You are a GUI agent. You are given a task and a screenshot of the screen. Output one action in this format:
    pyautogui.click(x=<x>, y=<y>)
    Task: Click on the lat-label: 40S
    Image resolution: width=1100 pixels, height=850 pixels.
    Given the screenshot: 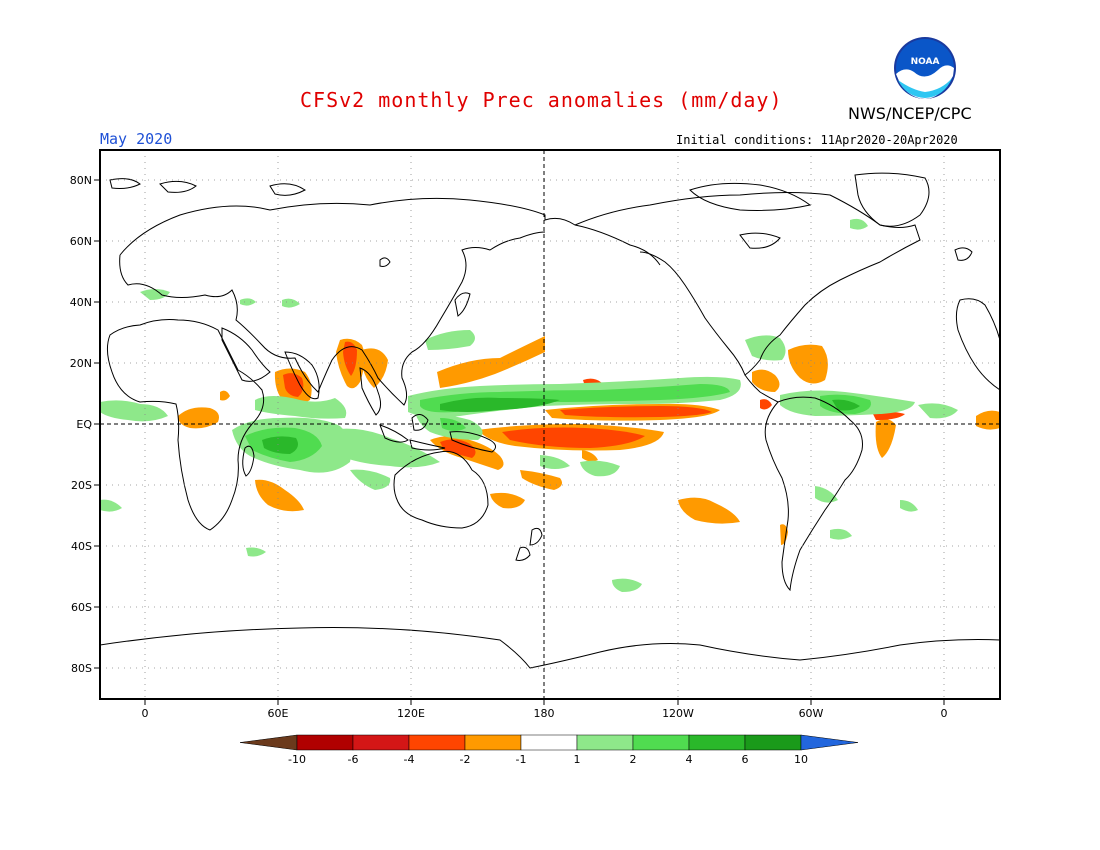 What is the action you would take?
    pyautogui.click(x=81, y=546)
    